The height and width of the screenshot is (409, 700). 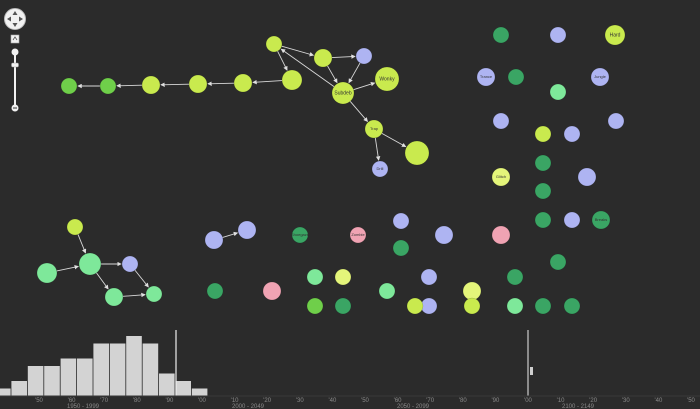 I want to click on graph-node: Trance, so click(x=486, y=77).